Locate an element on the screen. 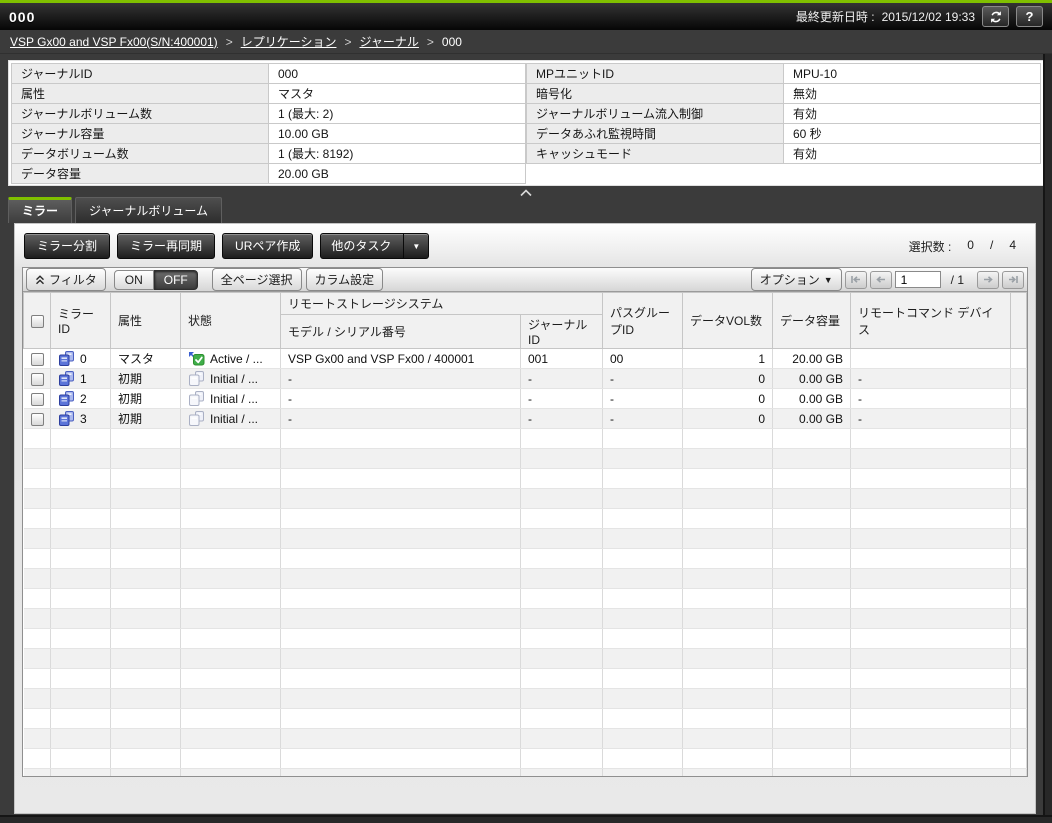 This screenshot has width=1052, height=823. column-header-mirror-id: ミラーID is located at coordinates (80, 320).